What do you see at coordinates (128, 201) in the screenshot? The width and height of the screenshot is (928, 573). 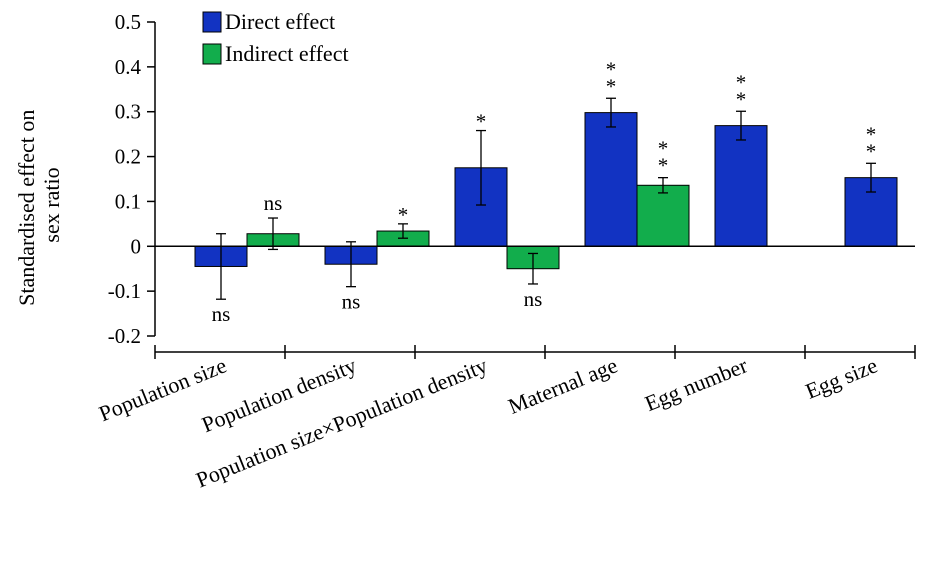 I see `y-tick-label: 0.1` at bounding box center [128, 201].